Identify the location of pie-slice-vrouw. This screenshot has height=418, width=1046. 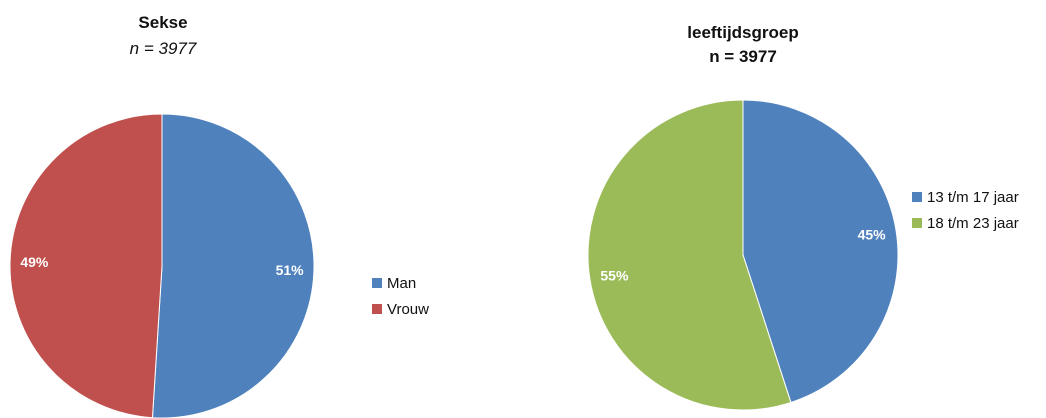
(86, 265).